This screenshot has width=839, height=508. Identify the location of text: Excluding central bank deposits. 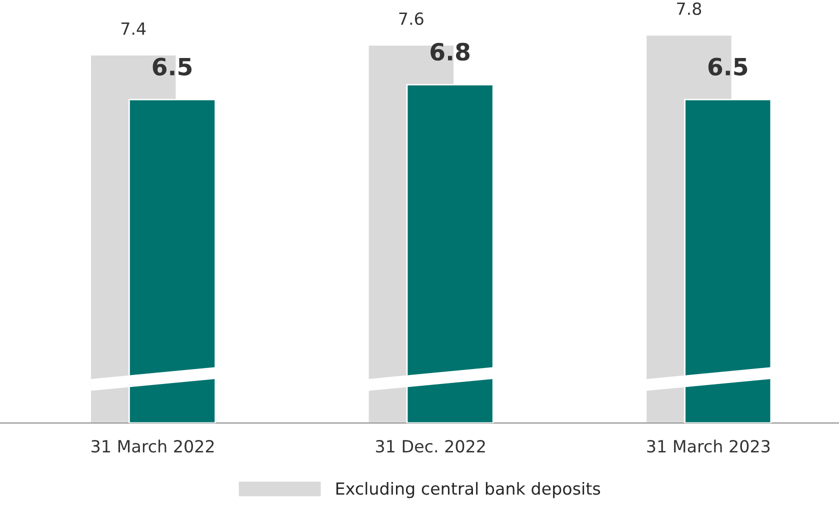
(468, 490).